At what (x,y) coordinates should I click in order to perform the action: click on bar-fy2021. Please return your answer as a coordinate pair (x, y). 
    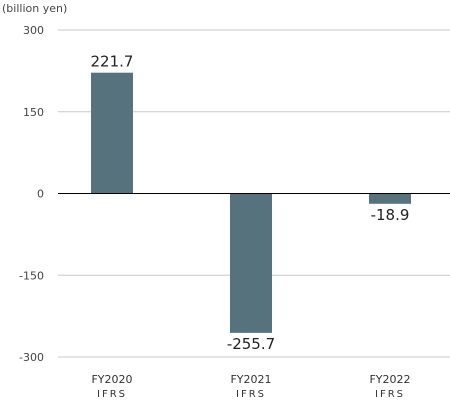
    Looking at the image, I should click on (251, 263).